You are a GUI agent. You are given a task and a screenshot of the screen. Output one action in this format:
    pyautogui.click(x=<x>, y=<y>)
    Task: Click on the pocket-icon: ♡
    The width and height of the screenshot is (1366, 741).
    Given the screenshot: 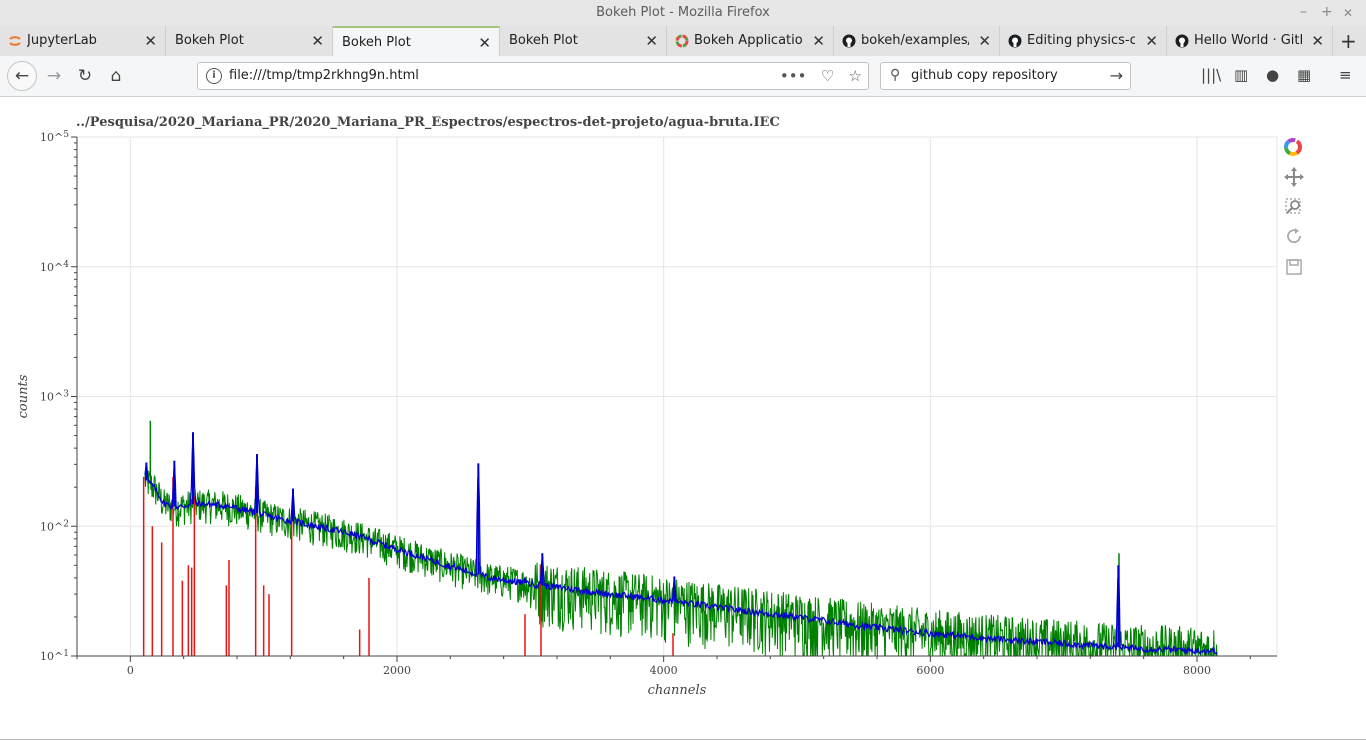 What is the action you would take?
    pyautogui.click(x=827, y=76)
    